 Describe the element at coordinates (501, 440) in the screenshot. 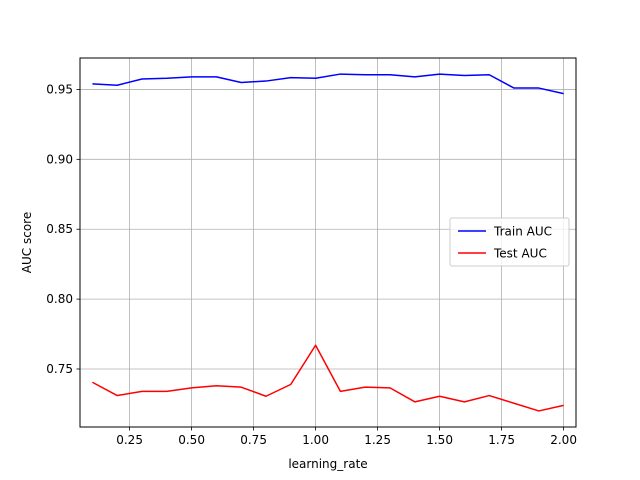

I see `x-tick-label: 1.75` at that location.